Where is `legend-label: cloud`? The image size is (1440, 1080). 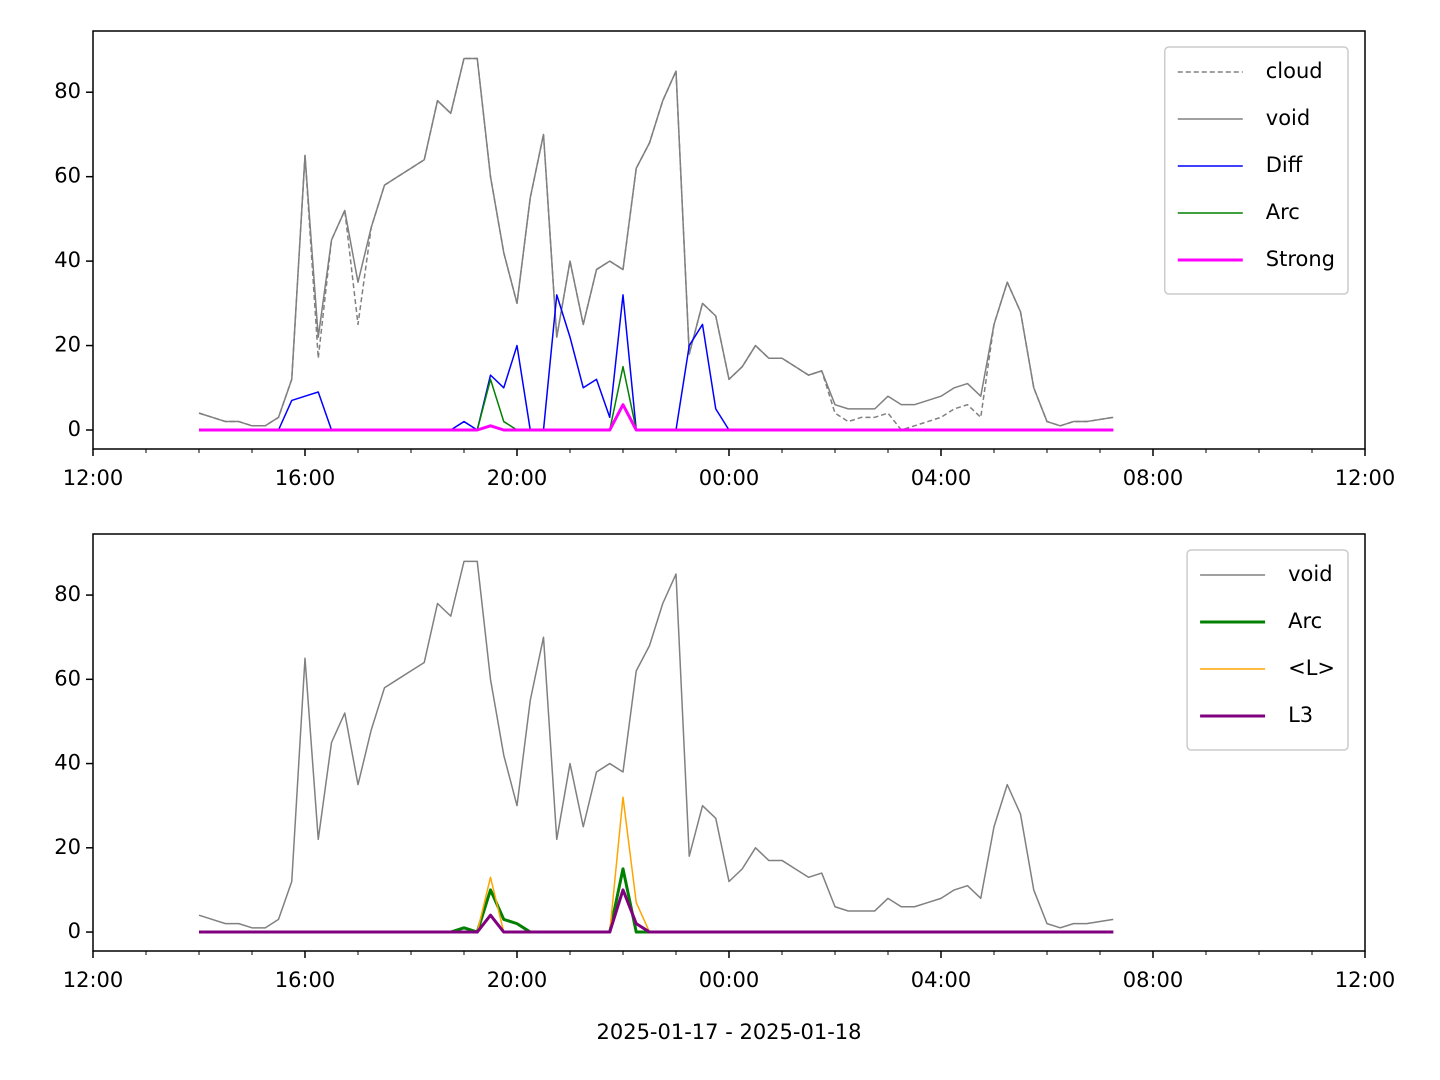 legend-label: cloud is located at coordinates (1294, 71).